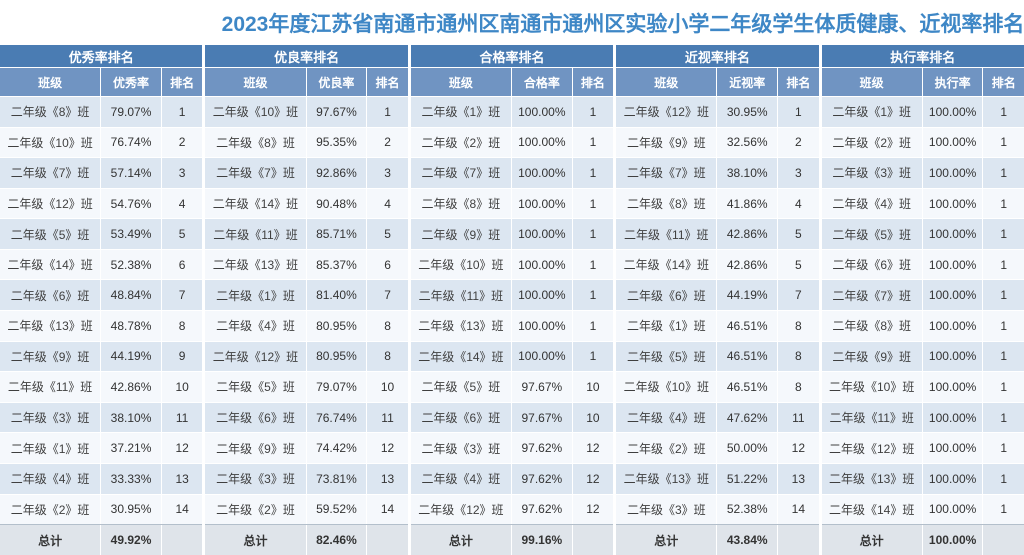 The width and height of the screenshot is (1024, 555). I want to click on cell-rate-value: 46.51%, so click(746, 326).